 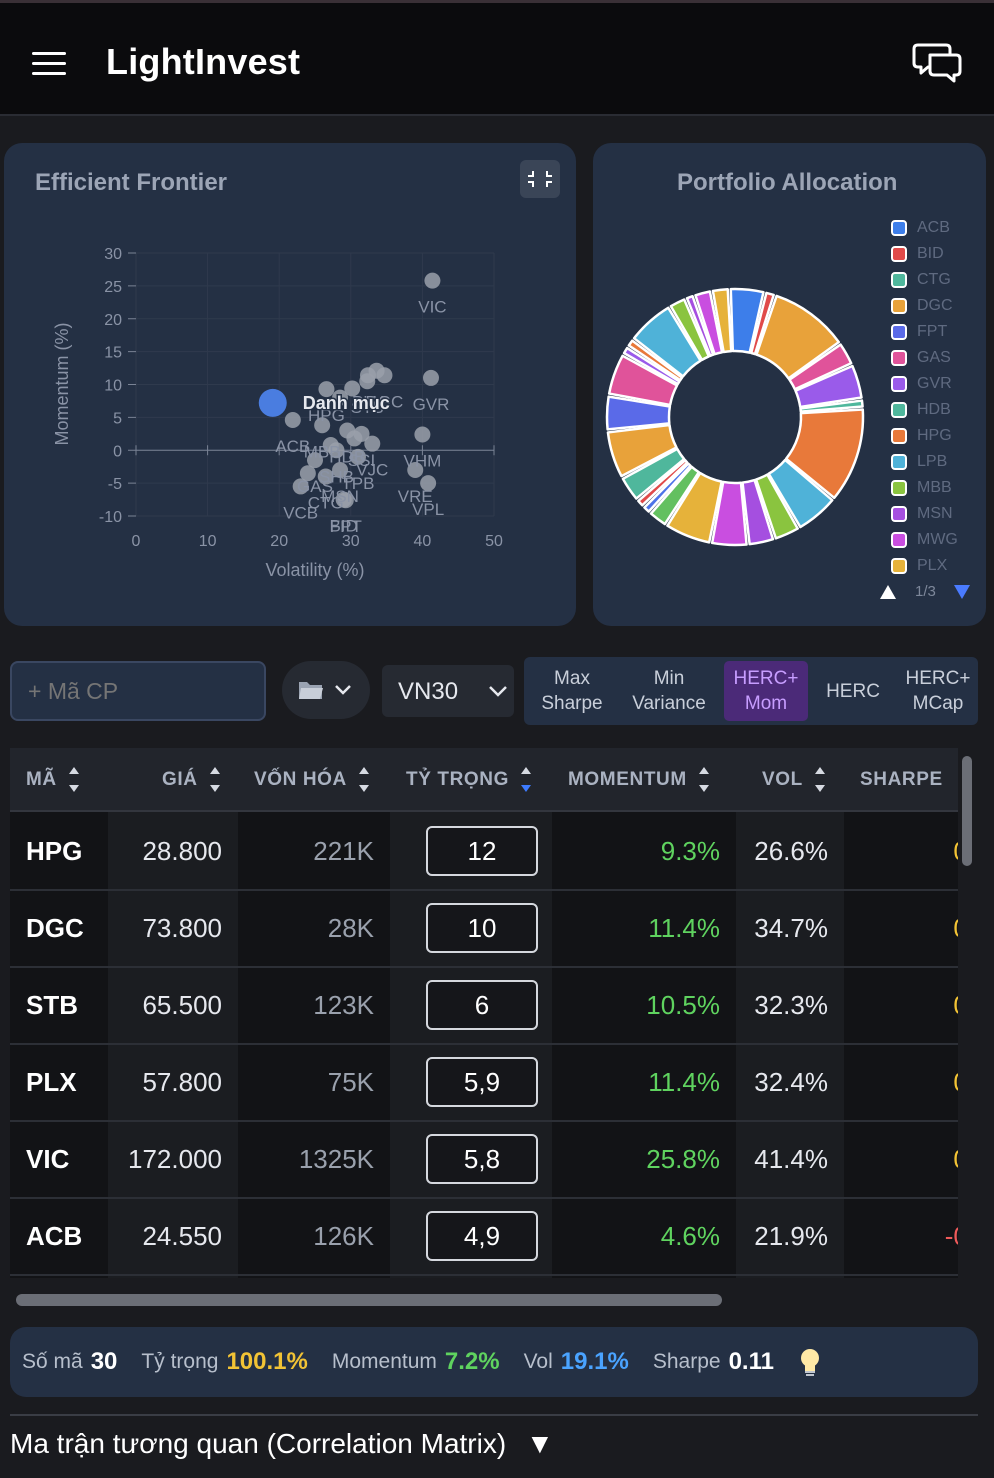 What do you see at coordinates (938, 691) in the screenshot?
I see `tab-herc-mcap: HERC+ MCap` at bounding box center [938, 691].